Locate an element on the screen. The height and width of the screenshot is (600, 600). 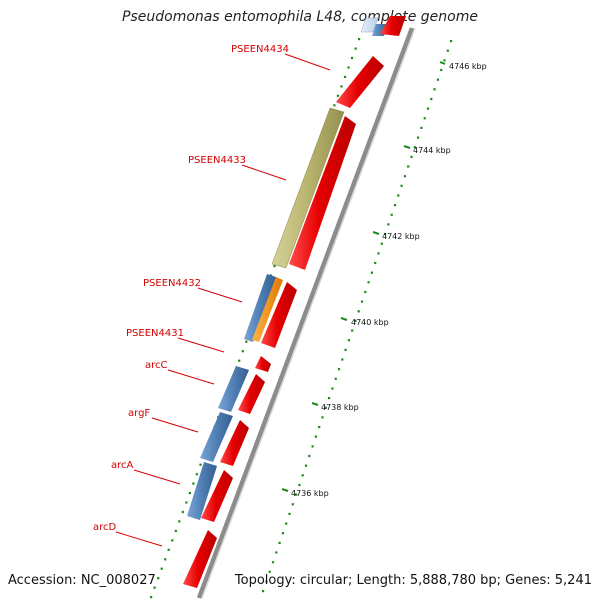
forward-gene-pseen4433 is located at coordinates (322, 193).